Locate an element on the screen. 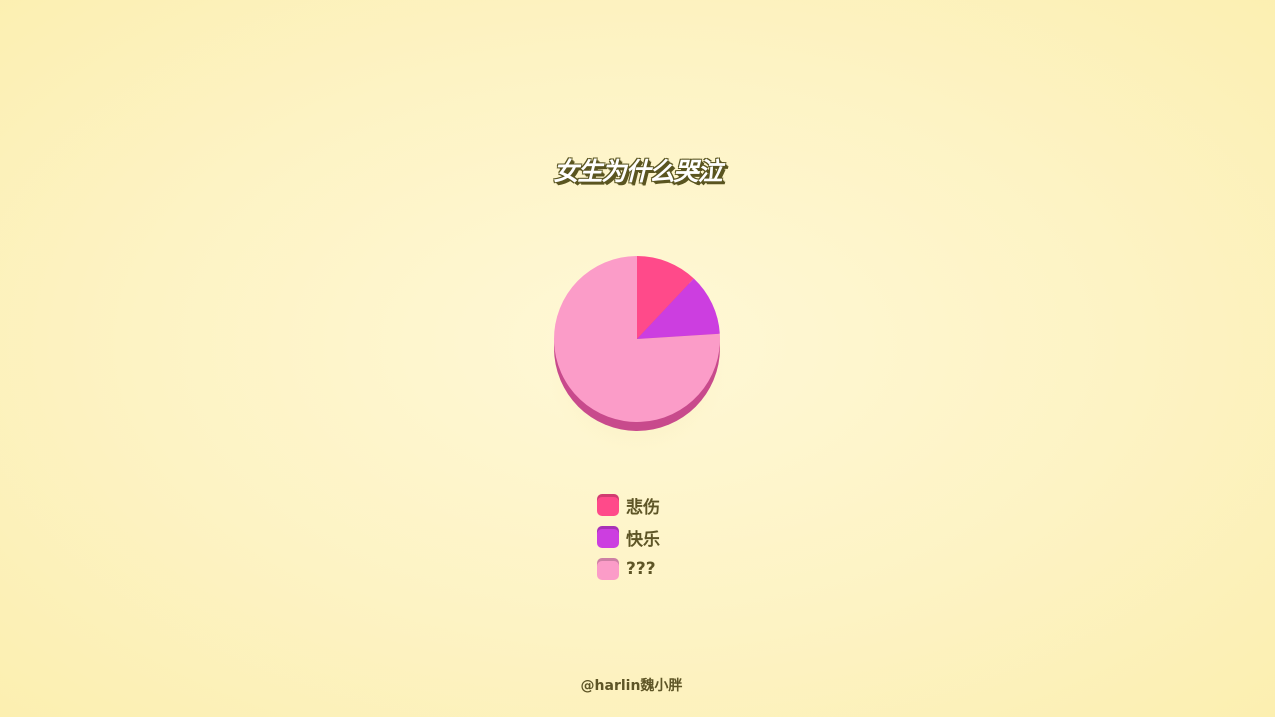  author-credit: @harlin魏小胖 is located at coordinates (631, 686).